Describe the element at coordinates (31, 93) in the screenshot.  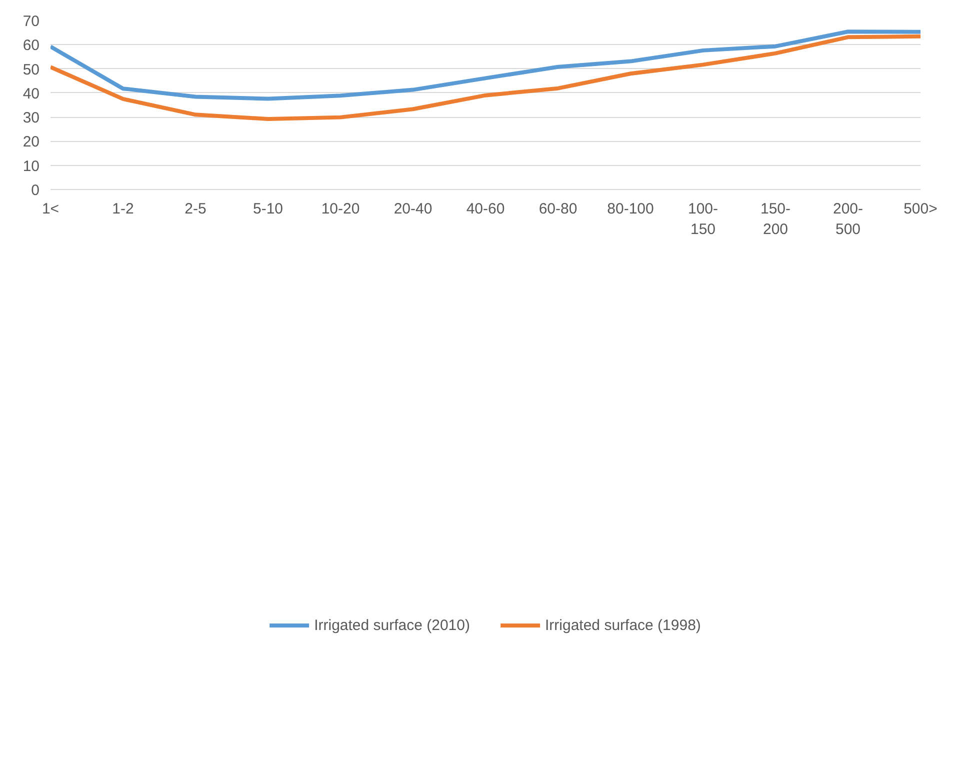
I see `y-tick-label: 40` at that location.